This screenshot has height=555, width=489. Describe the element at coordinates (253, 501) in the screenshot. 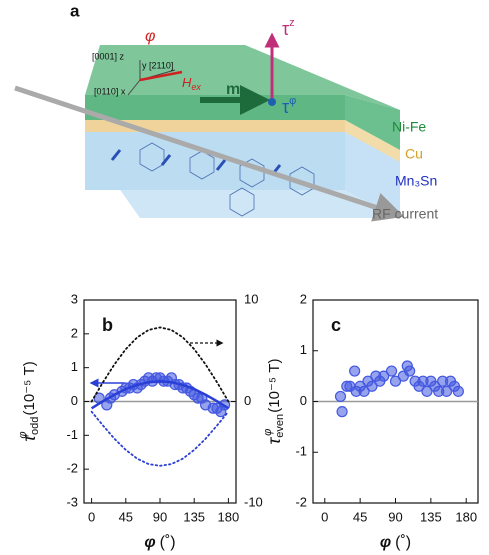

I see `y2-tick-label: -10` at that location.